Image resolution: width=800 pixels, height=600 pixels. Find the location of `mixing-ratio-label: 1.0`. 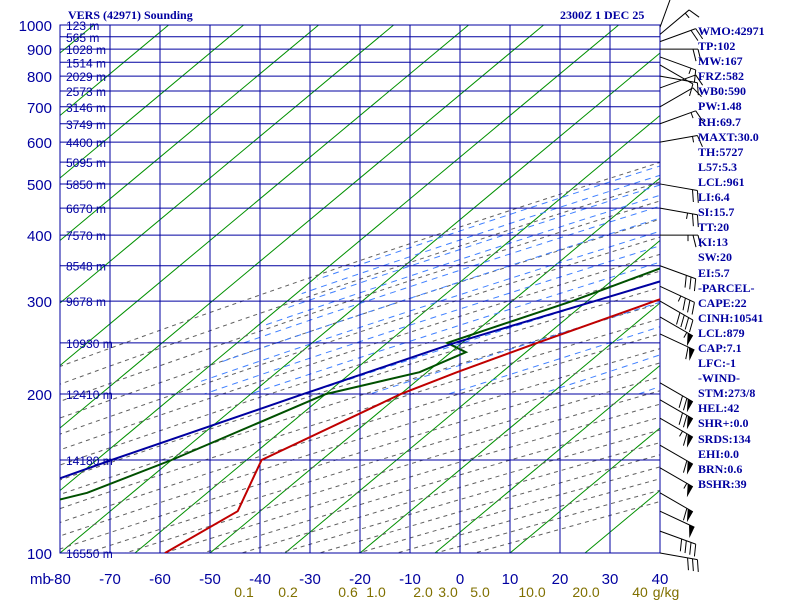

mixing-ratio-label: 1.0 is located at coordinates (376, 592).